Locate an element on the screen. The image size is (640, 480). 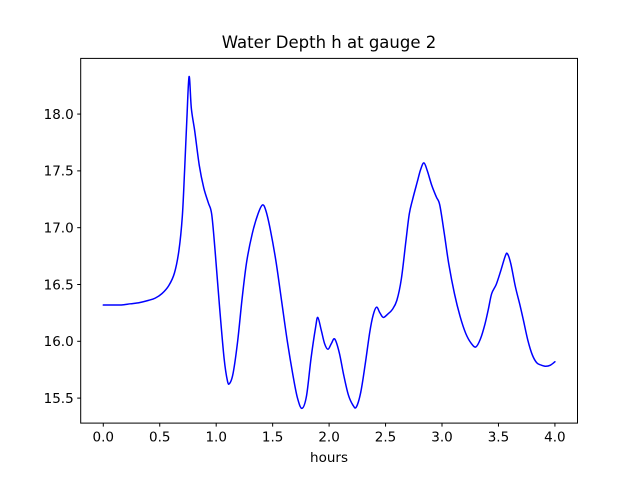
y-tick-label: 18.0 is located at coordinates (59, 115).